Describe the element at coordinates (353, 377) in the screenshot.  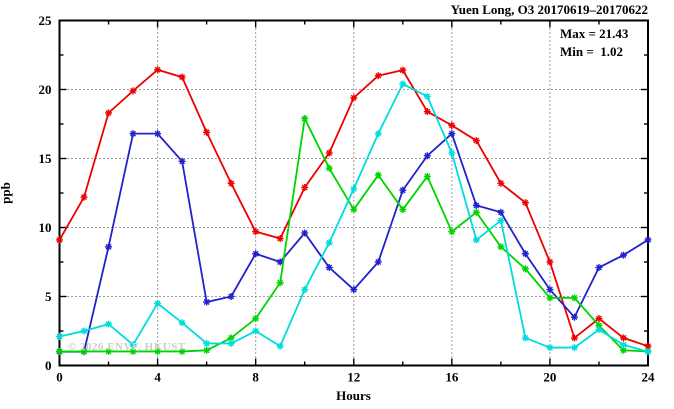
I see `x-tick-label: 12` at that location.